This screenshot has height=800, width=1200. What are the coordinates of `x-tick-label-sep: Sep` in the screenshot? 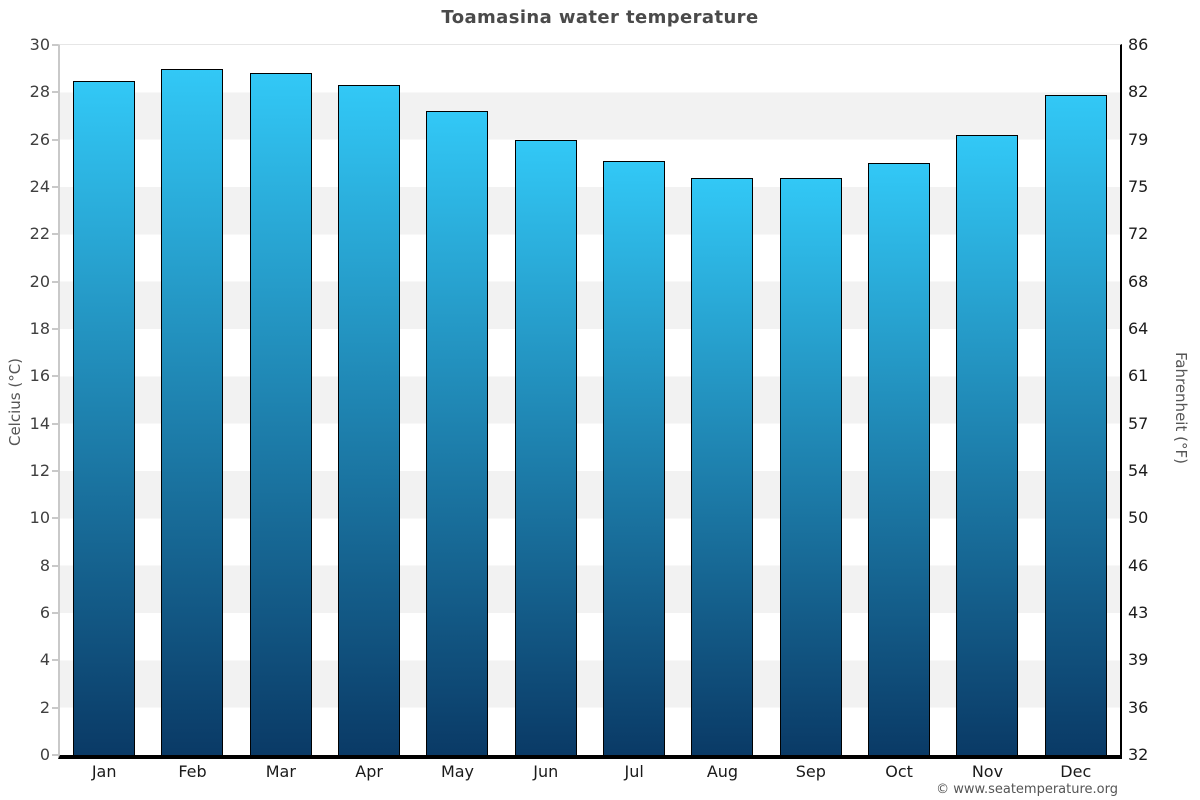 It's located at (810, 771).